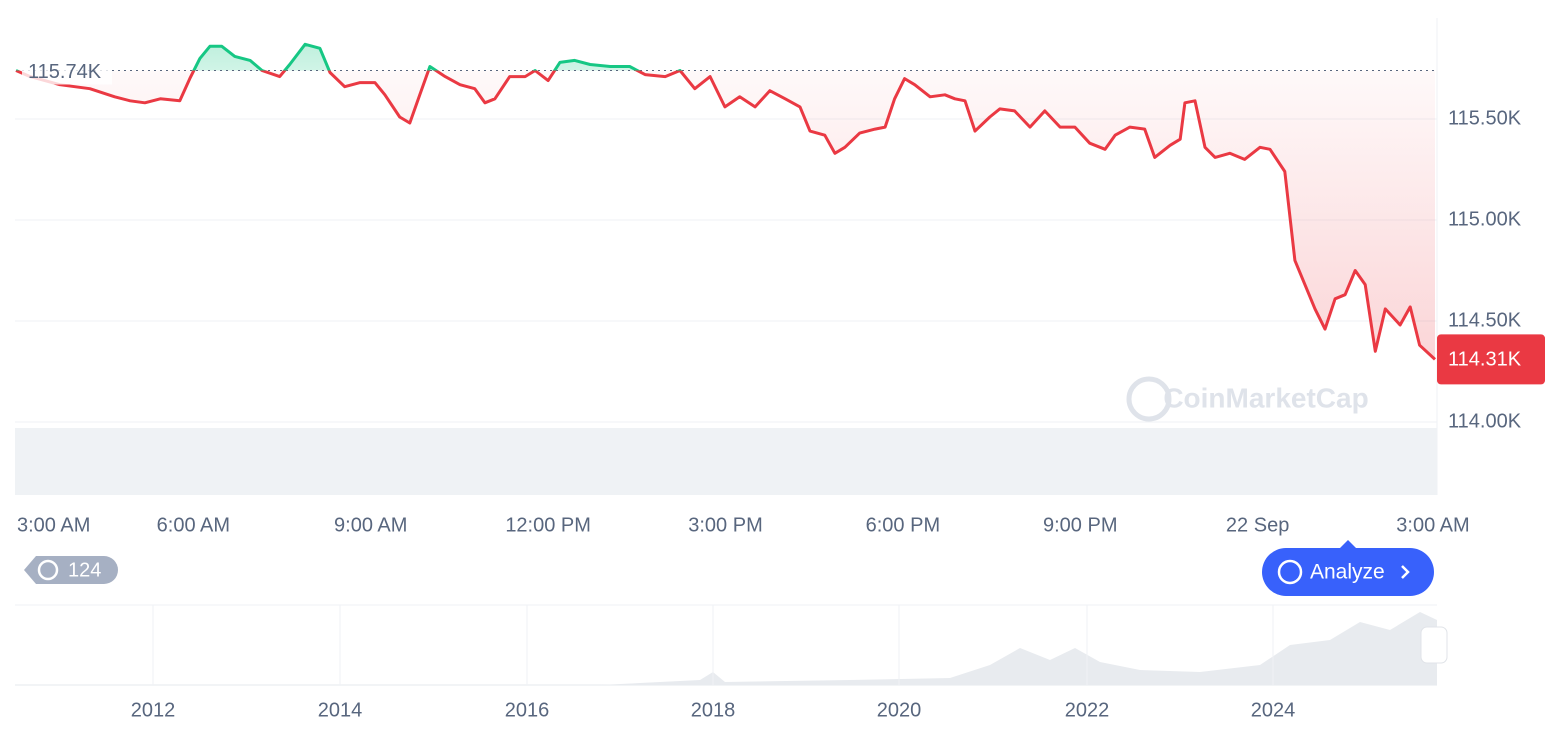 The height and width of the screenshot is (737, 1566). I want to click on baseline-label: 115.74K, so click(65, 72).